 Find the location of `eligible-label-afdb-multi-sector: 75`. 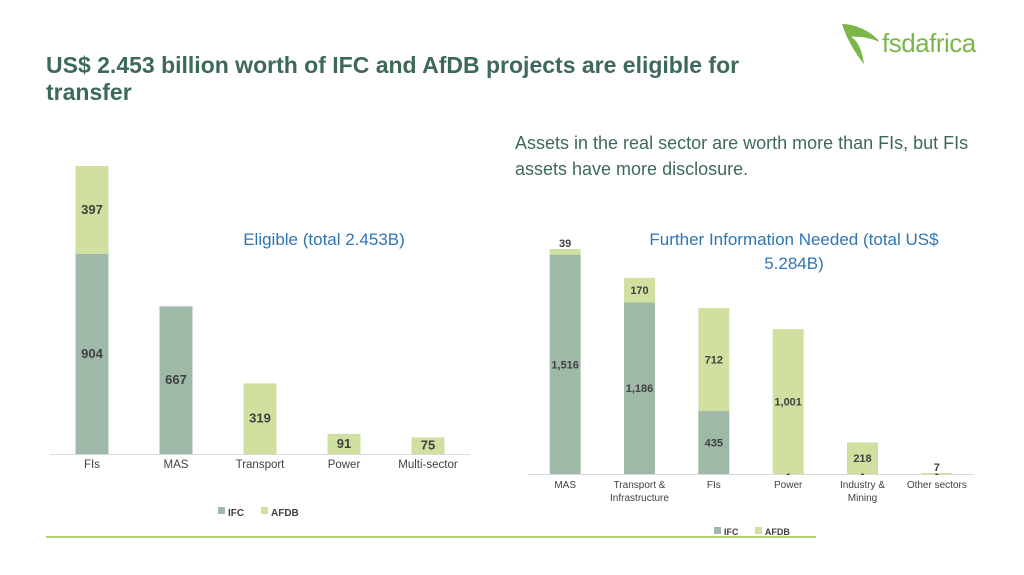

eligible-label-afdb-multi-sector: 75 is located at coordinates (428, 445).